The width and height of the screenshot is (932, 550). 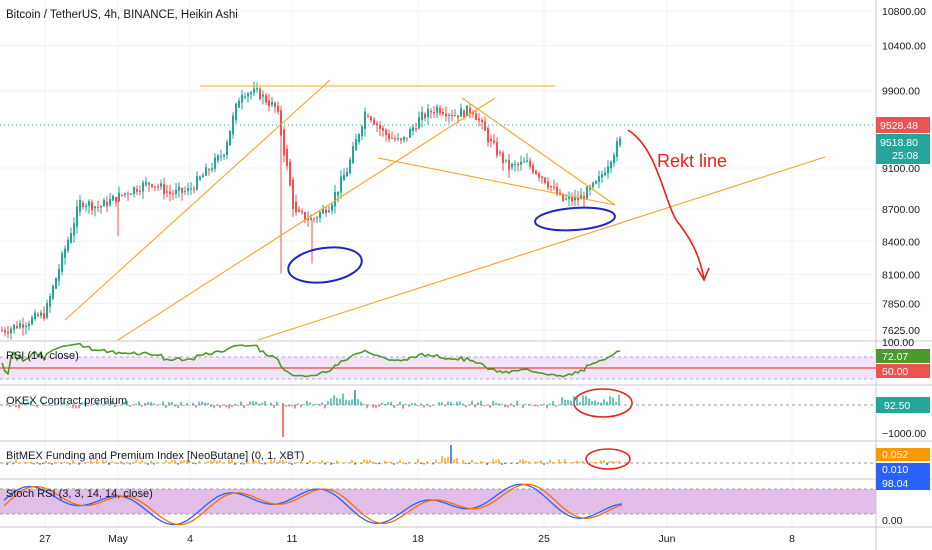 I want to click on sub-axis-label: −1000.00, so click(x=904, y=434).